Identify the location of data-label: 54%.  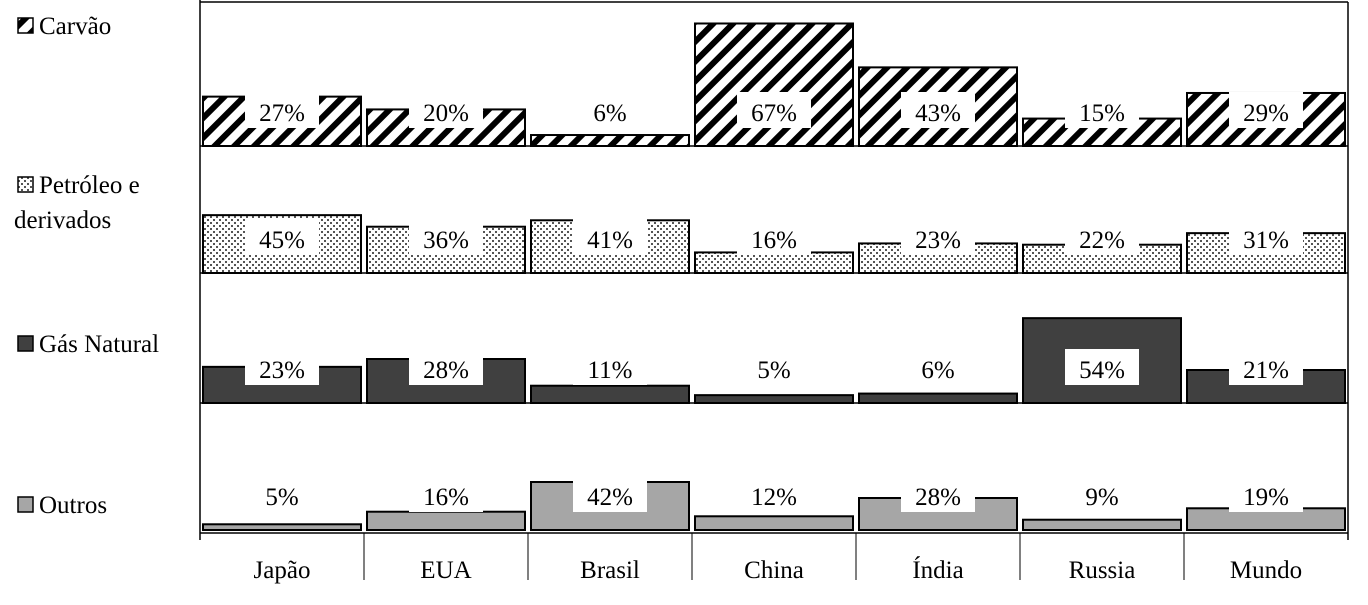
(1102, 370).